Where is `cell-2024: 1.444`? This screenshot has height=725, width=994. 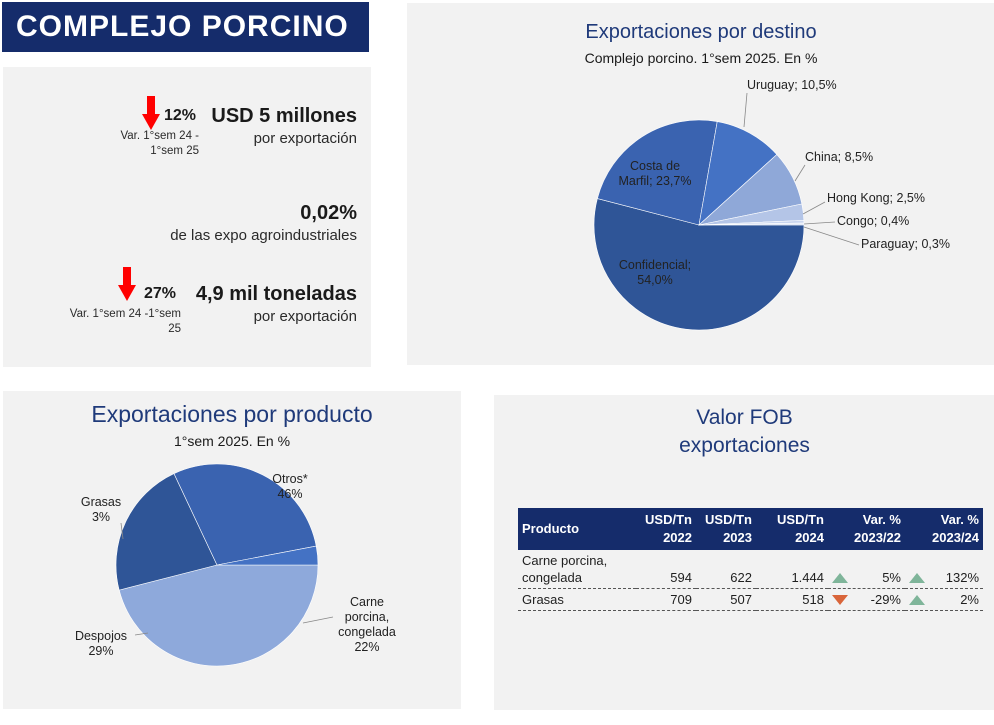
cell-2024: 1.444 is located at coordinates (792, 569).